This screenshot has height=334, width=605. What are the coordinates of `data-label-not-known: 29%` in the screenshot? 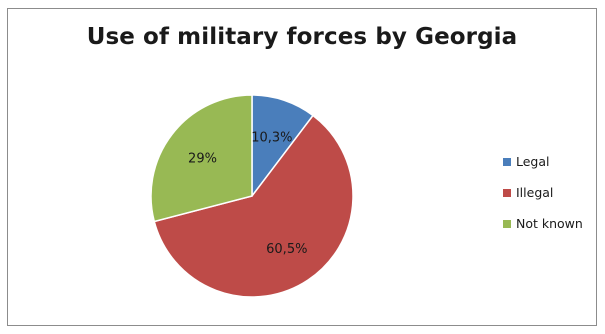 It's located at (202, 159).